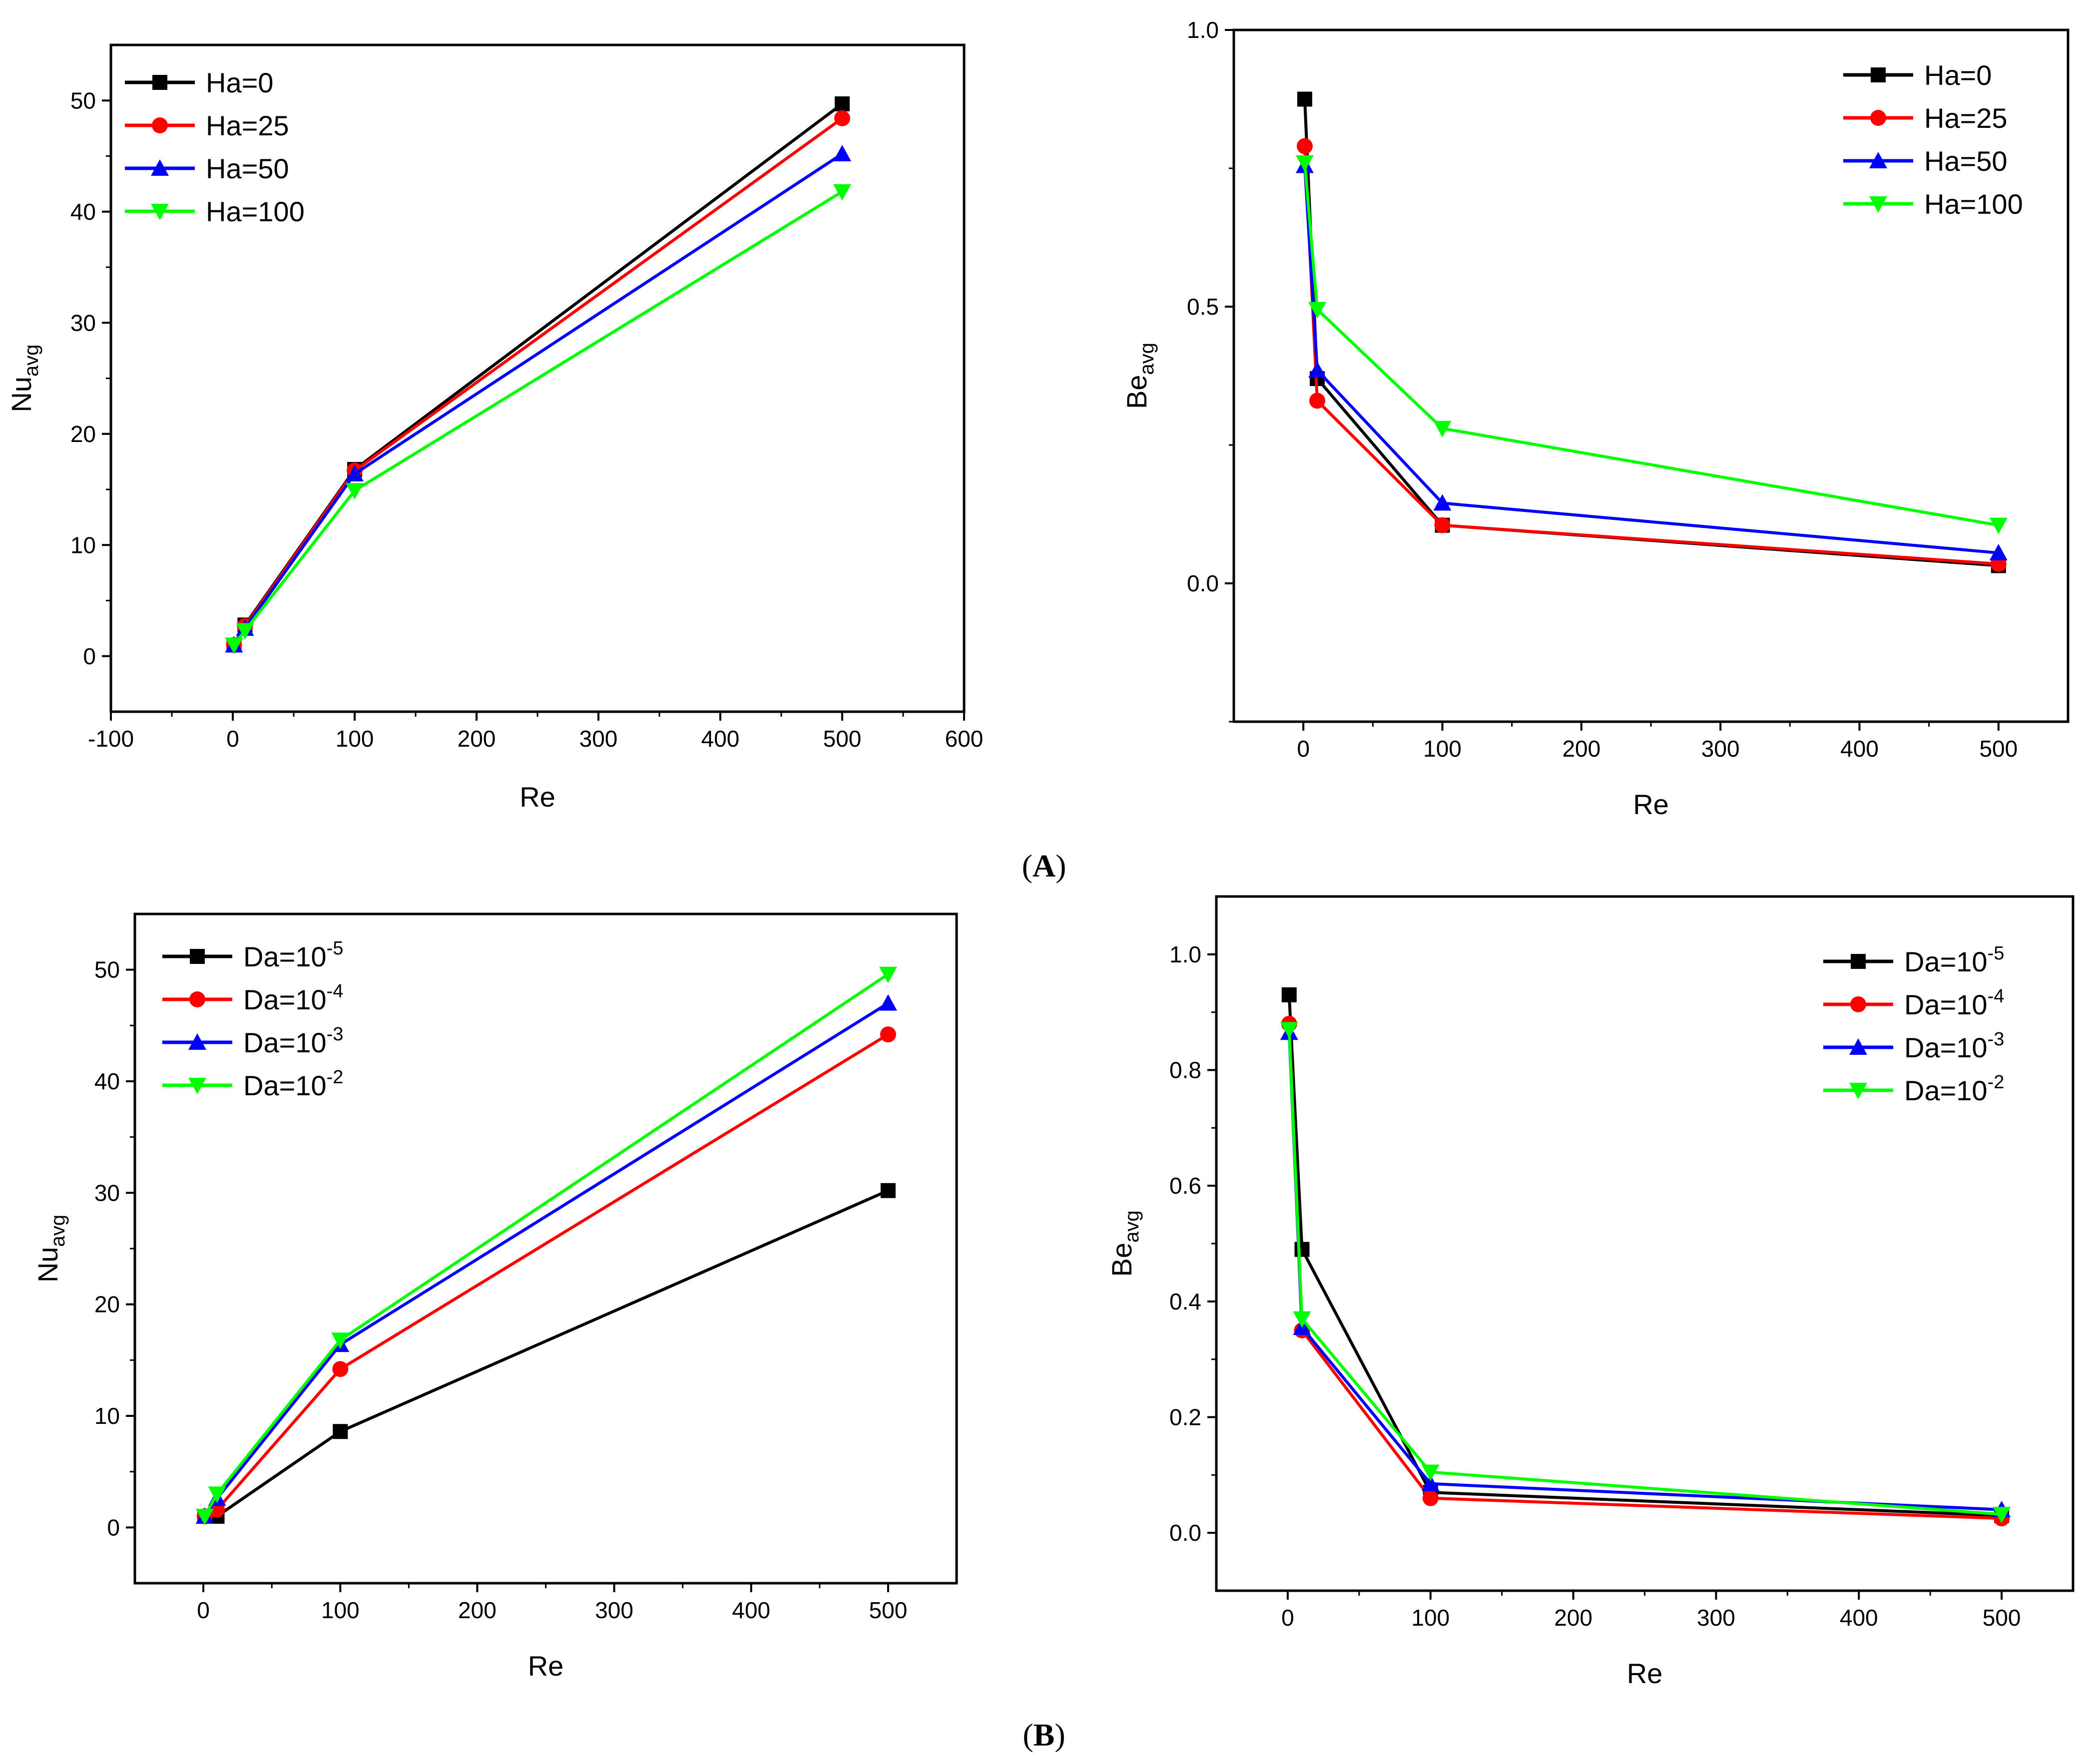  What do you see at coordinates (1973, 204) in the screenshot?
I see `legend-entry: Ha=100` at bounding box center [1973, 204].